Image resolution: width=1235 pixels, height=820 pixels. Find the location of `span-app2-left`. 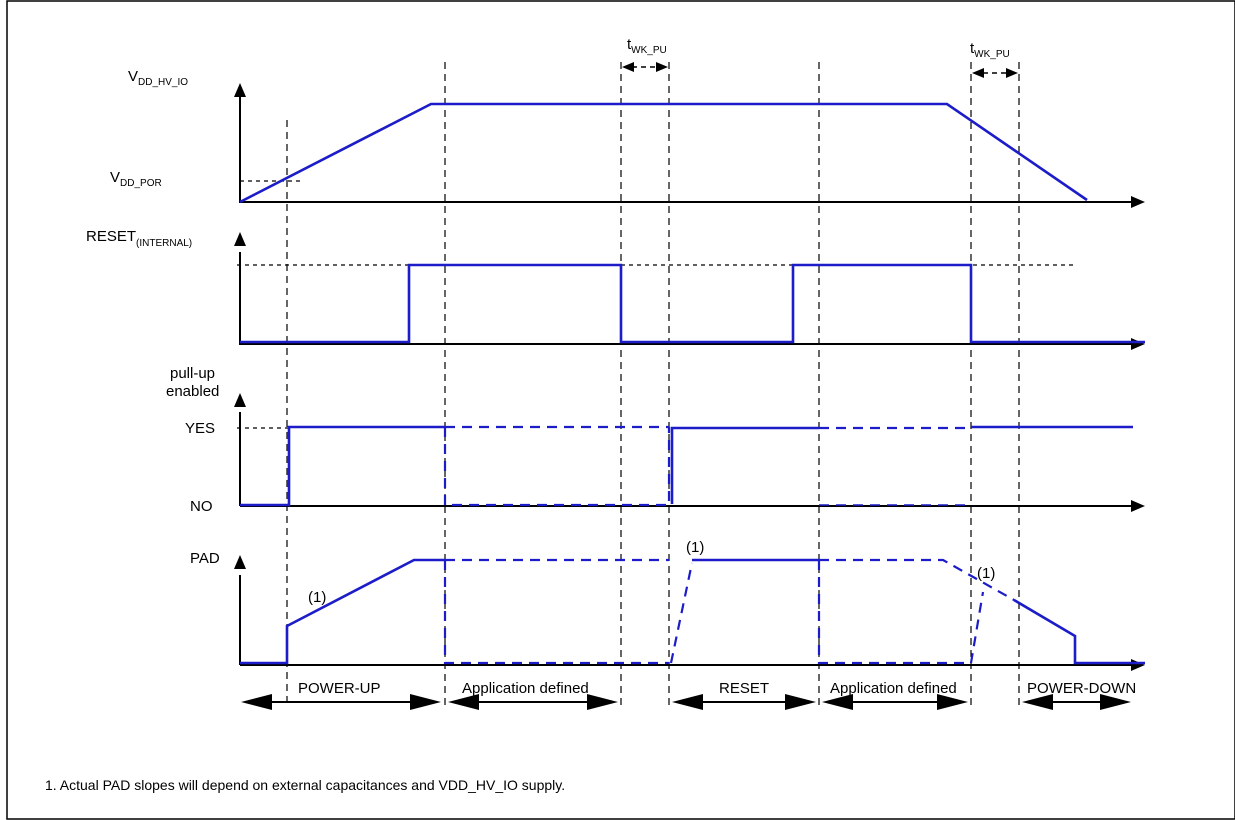

span-app2-left is located at coordinates (837, 702).